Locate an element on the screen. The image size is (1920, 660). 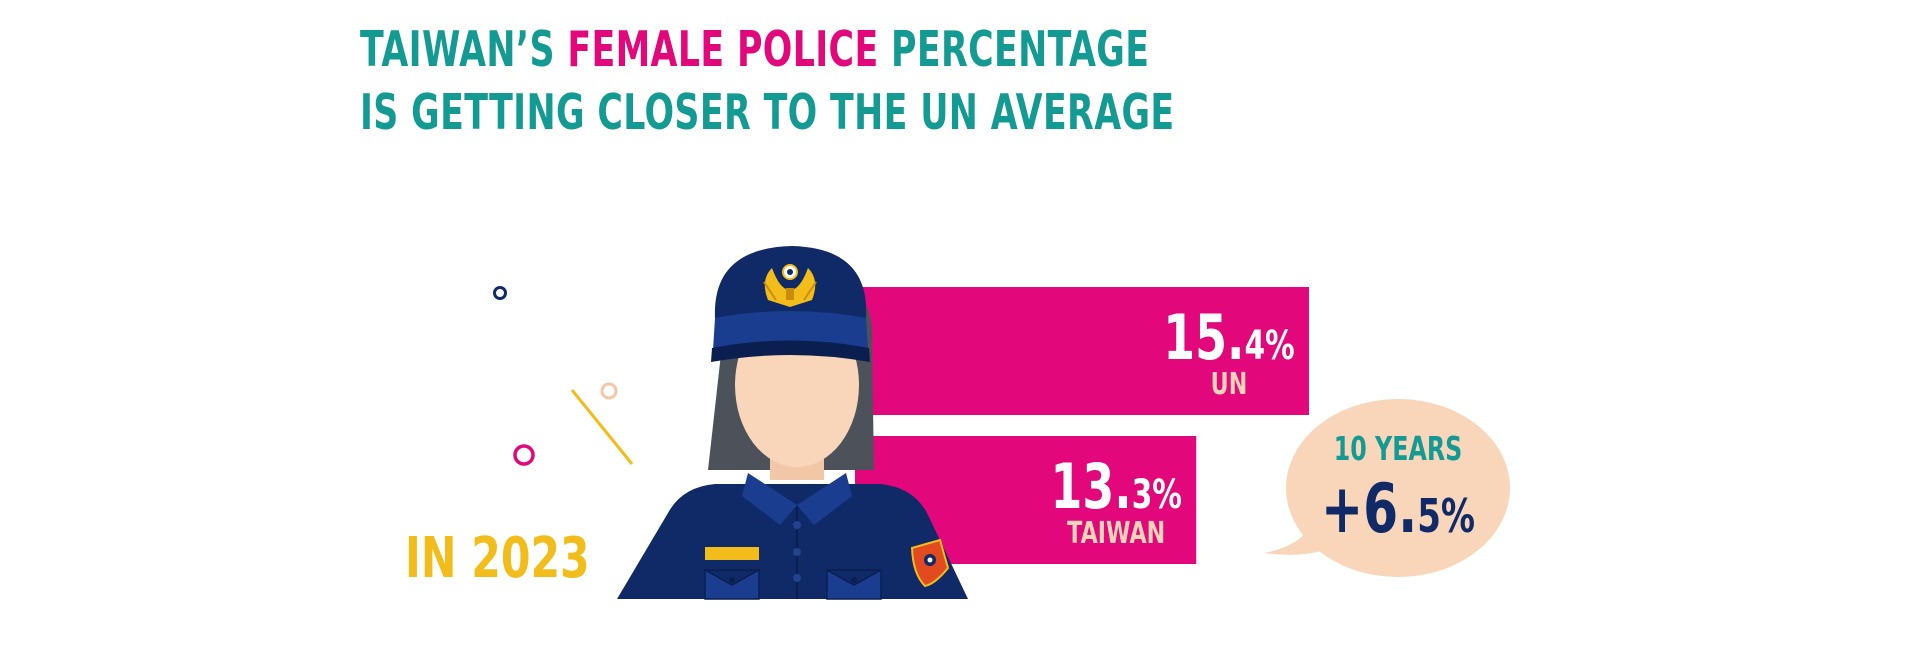
police-cap-badge-icon is located at coordinates (790, 285).